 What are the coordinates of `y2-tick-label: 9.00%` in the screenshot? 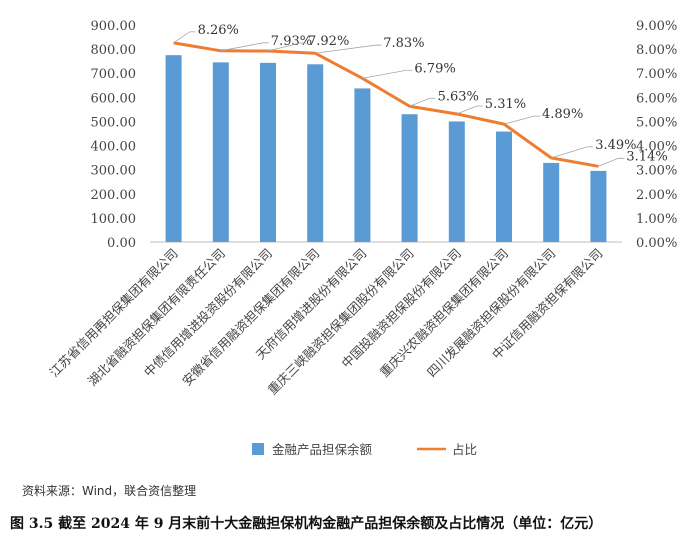 It's located at (656, 26).